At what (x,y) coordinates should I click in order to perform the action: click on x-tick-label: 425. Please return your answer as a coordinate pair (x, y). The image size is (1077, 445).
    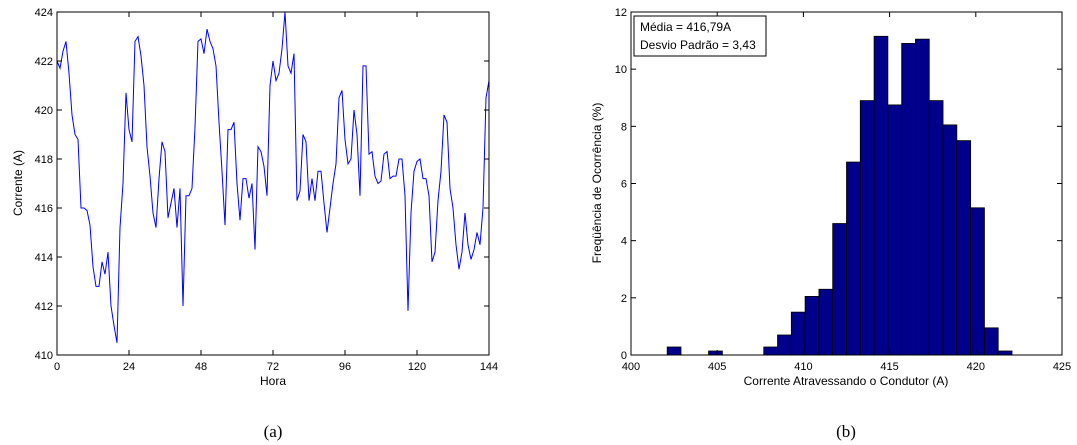
    Looking at the image, I should click on (1062, 367).